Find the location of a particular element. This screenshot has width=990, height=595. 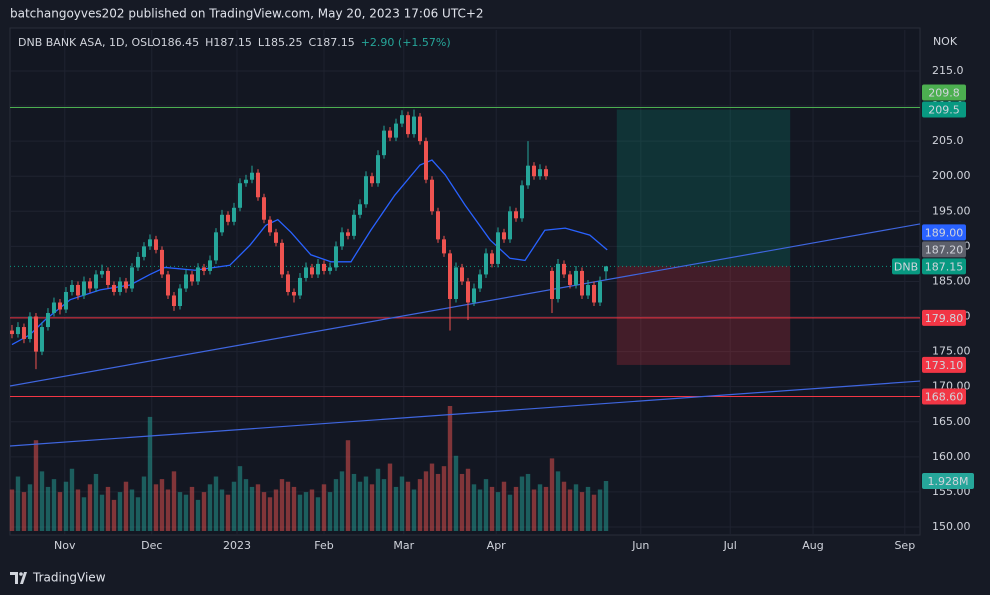

legend-value: H187.15 is located at coordinates (228, 42).